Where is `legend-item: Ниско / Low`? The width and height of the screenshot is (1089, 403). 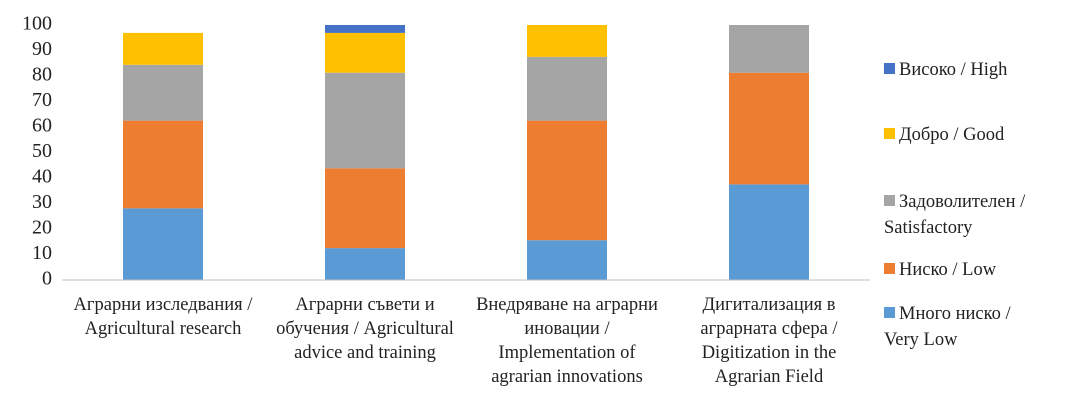
legend-item: Ниско / Low is located at coordinates (959, 270).